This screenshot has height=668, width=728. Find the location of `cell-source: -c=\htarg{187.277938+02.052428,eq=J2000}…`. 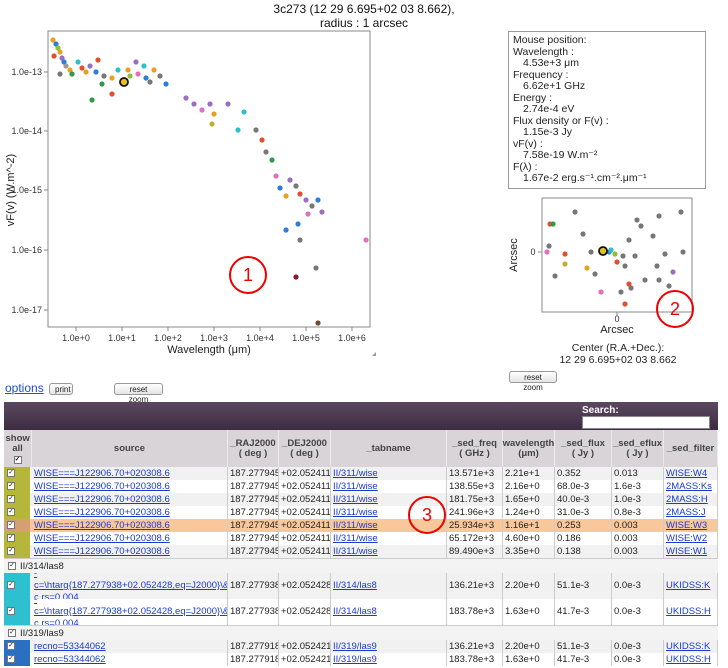

cell-source: -c=\htarg{187.277938+02.052428,eq=J2000}… is located at coordinates (131, 586).